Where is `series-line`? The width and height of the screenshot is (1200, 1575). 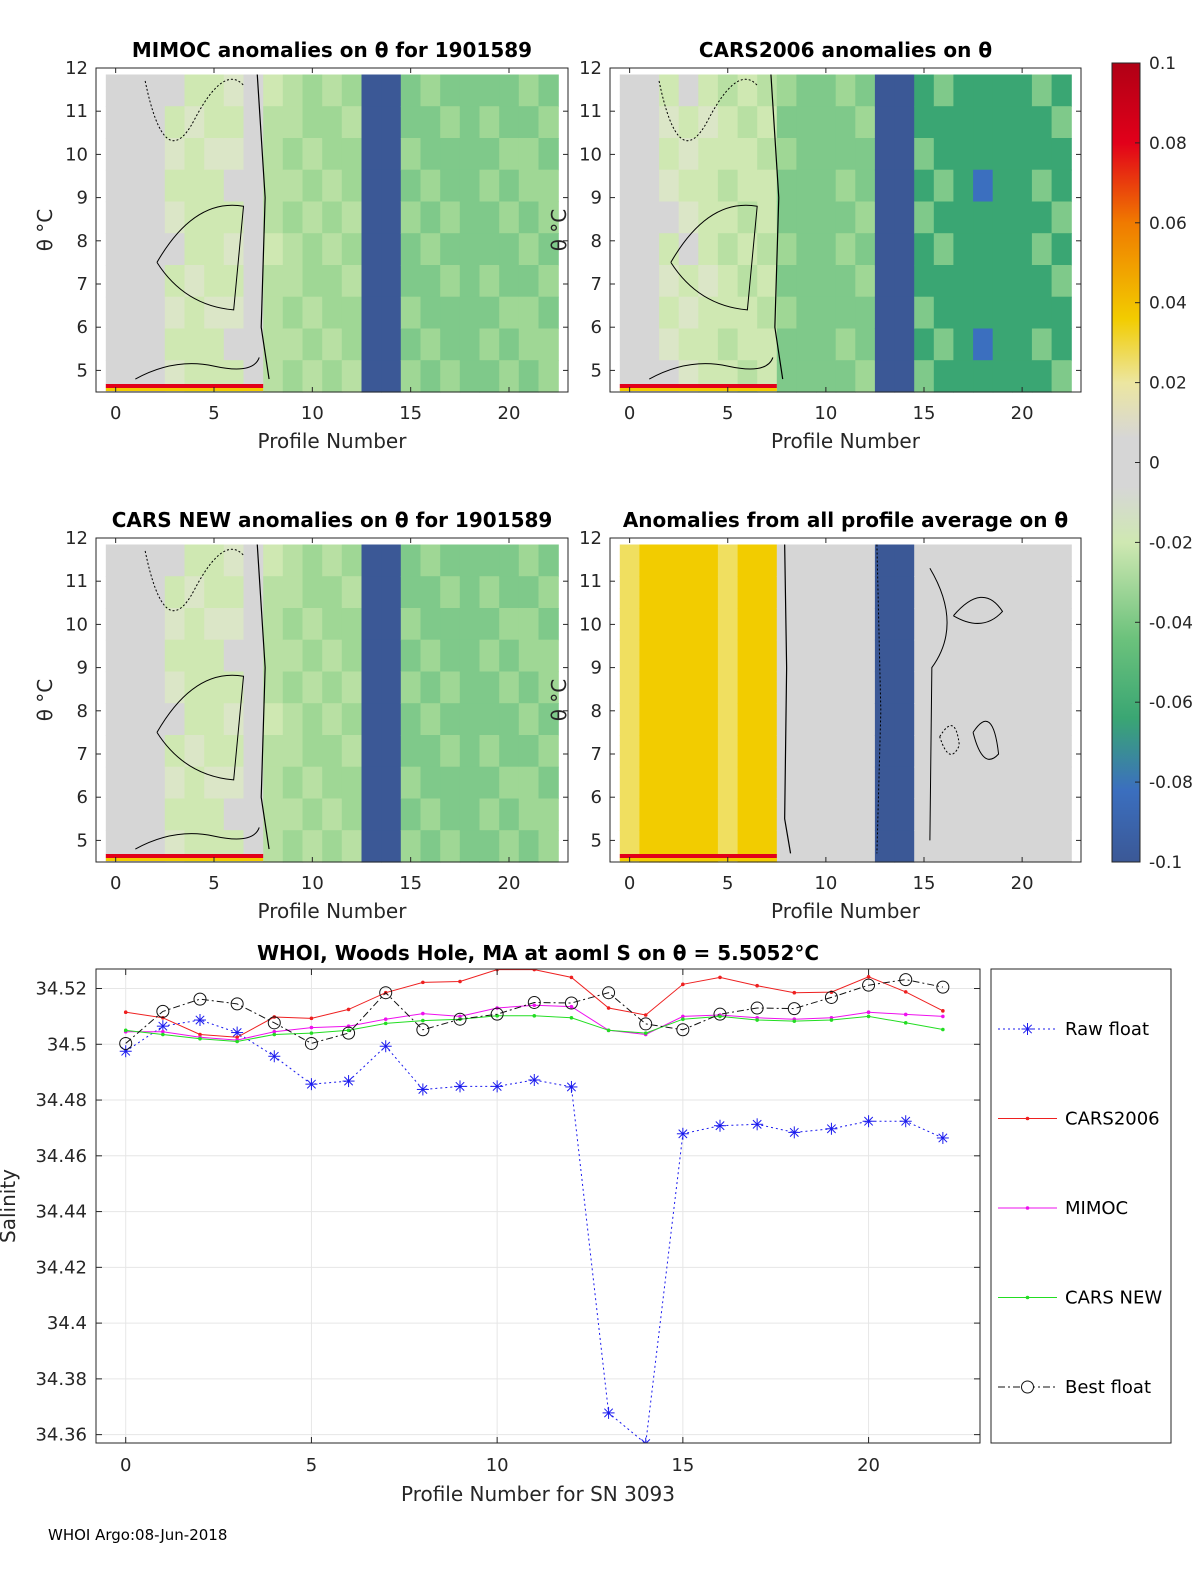 series-line is located at coordinates (534, 1011).